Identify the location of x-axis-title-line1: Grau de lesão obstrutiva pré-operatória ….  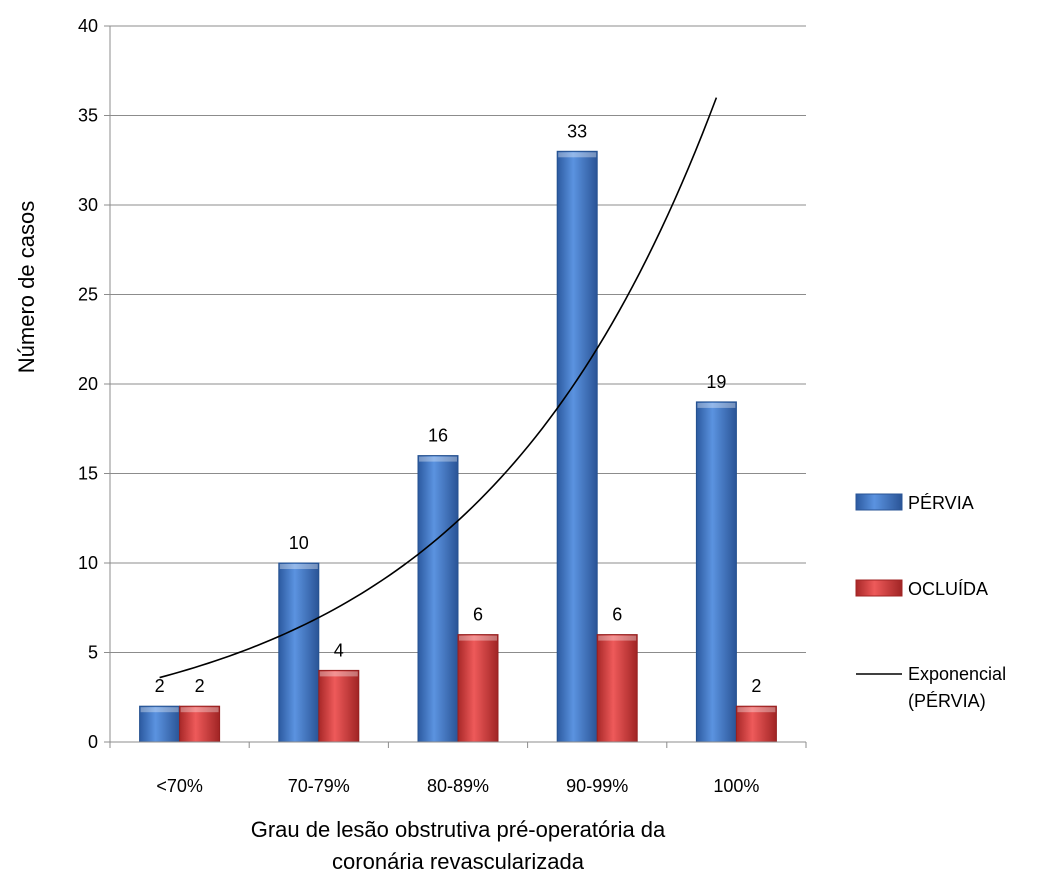
(458, 829).